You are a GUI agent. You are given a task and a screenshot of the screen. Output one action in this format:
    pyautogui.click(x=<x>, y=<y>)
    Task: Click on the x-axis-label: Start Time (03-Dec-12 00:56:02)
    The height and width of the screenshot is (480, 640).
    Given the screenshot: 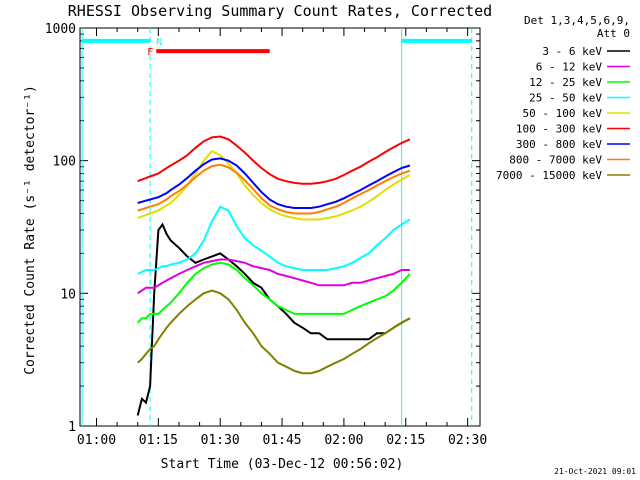 What is the action you would take?
    pyautogui.click(x=282, y=464)
    